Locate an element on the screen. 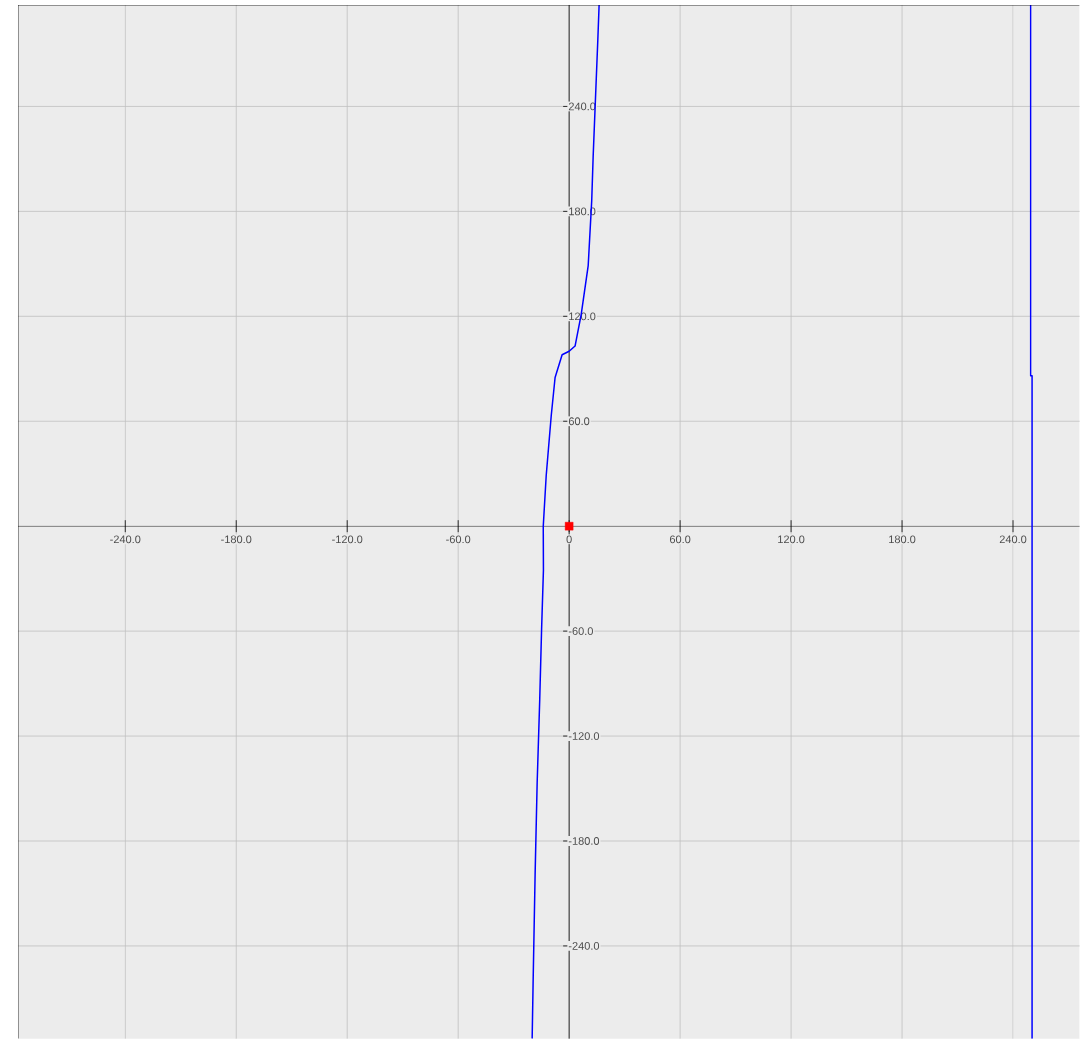 This screenshot has height=1039, width=1080. y-tick-label: -60.0 is located at coordinates (580, 631).